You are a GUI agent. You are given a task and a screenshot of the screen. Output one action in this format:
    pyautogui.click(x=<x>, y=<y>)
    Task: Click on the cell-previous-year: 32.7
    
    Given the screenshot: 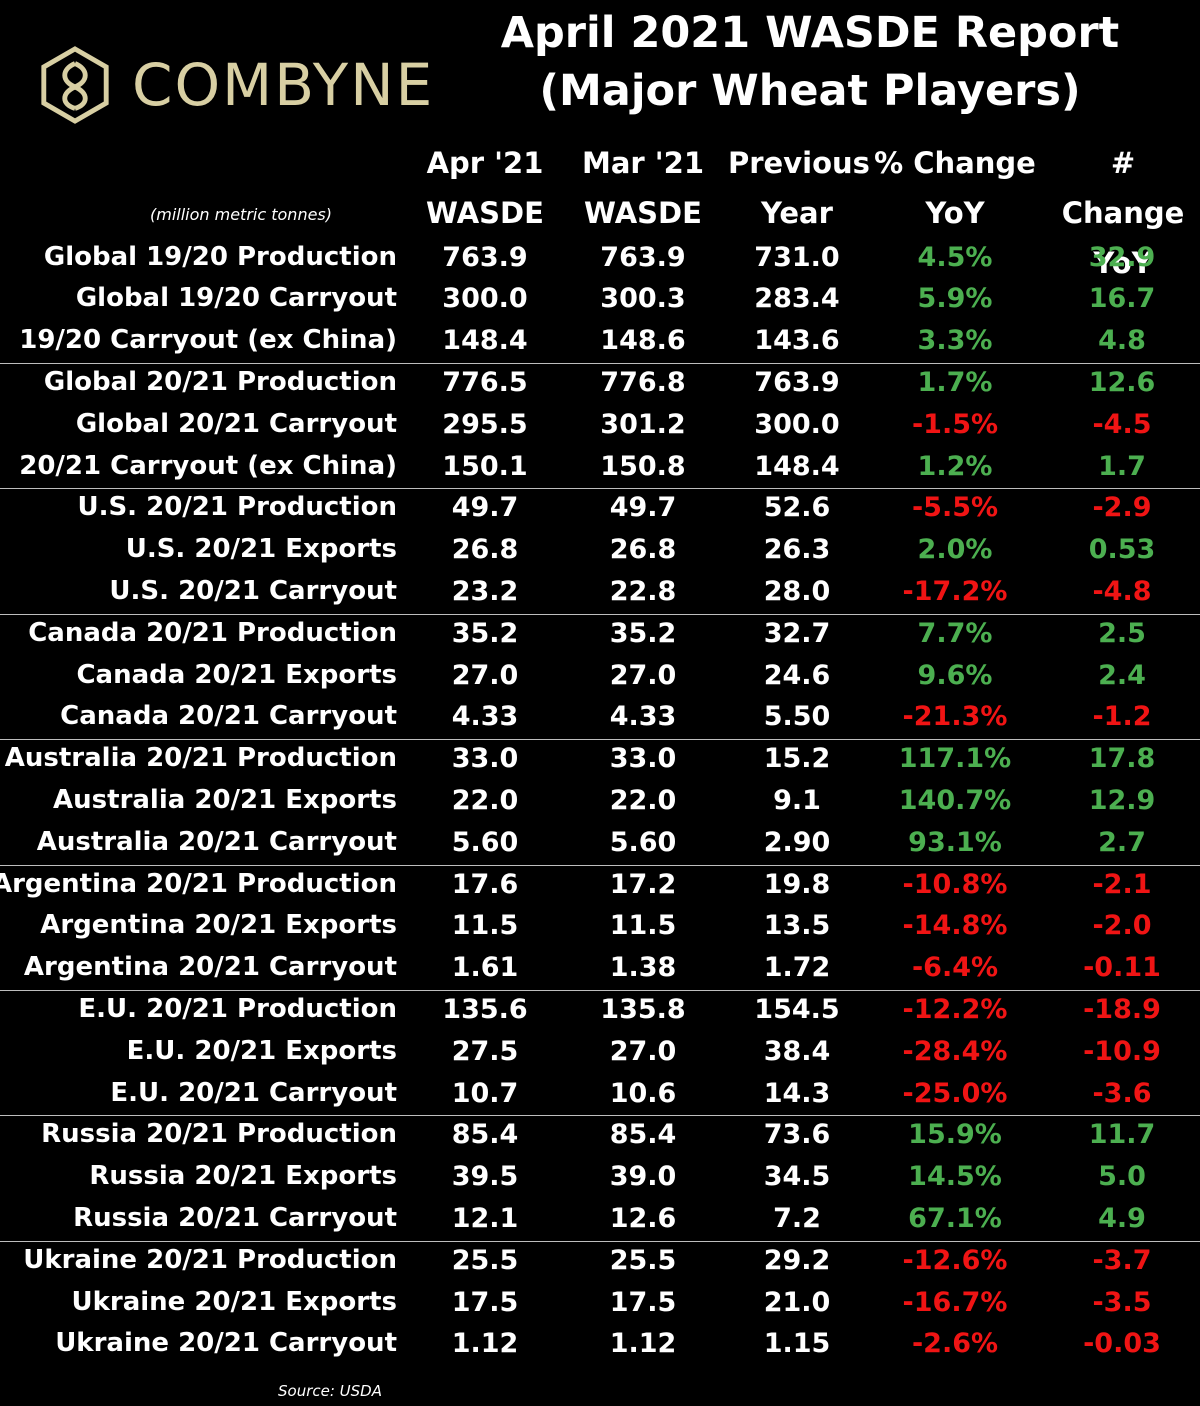 What is the action you would take?
    pyautogui.click(x=797, y=633)
    